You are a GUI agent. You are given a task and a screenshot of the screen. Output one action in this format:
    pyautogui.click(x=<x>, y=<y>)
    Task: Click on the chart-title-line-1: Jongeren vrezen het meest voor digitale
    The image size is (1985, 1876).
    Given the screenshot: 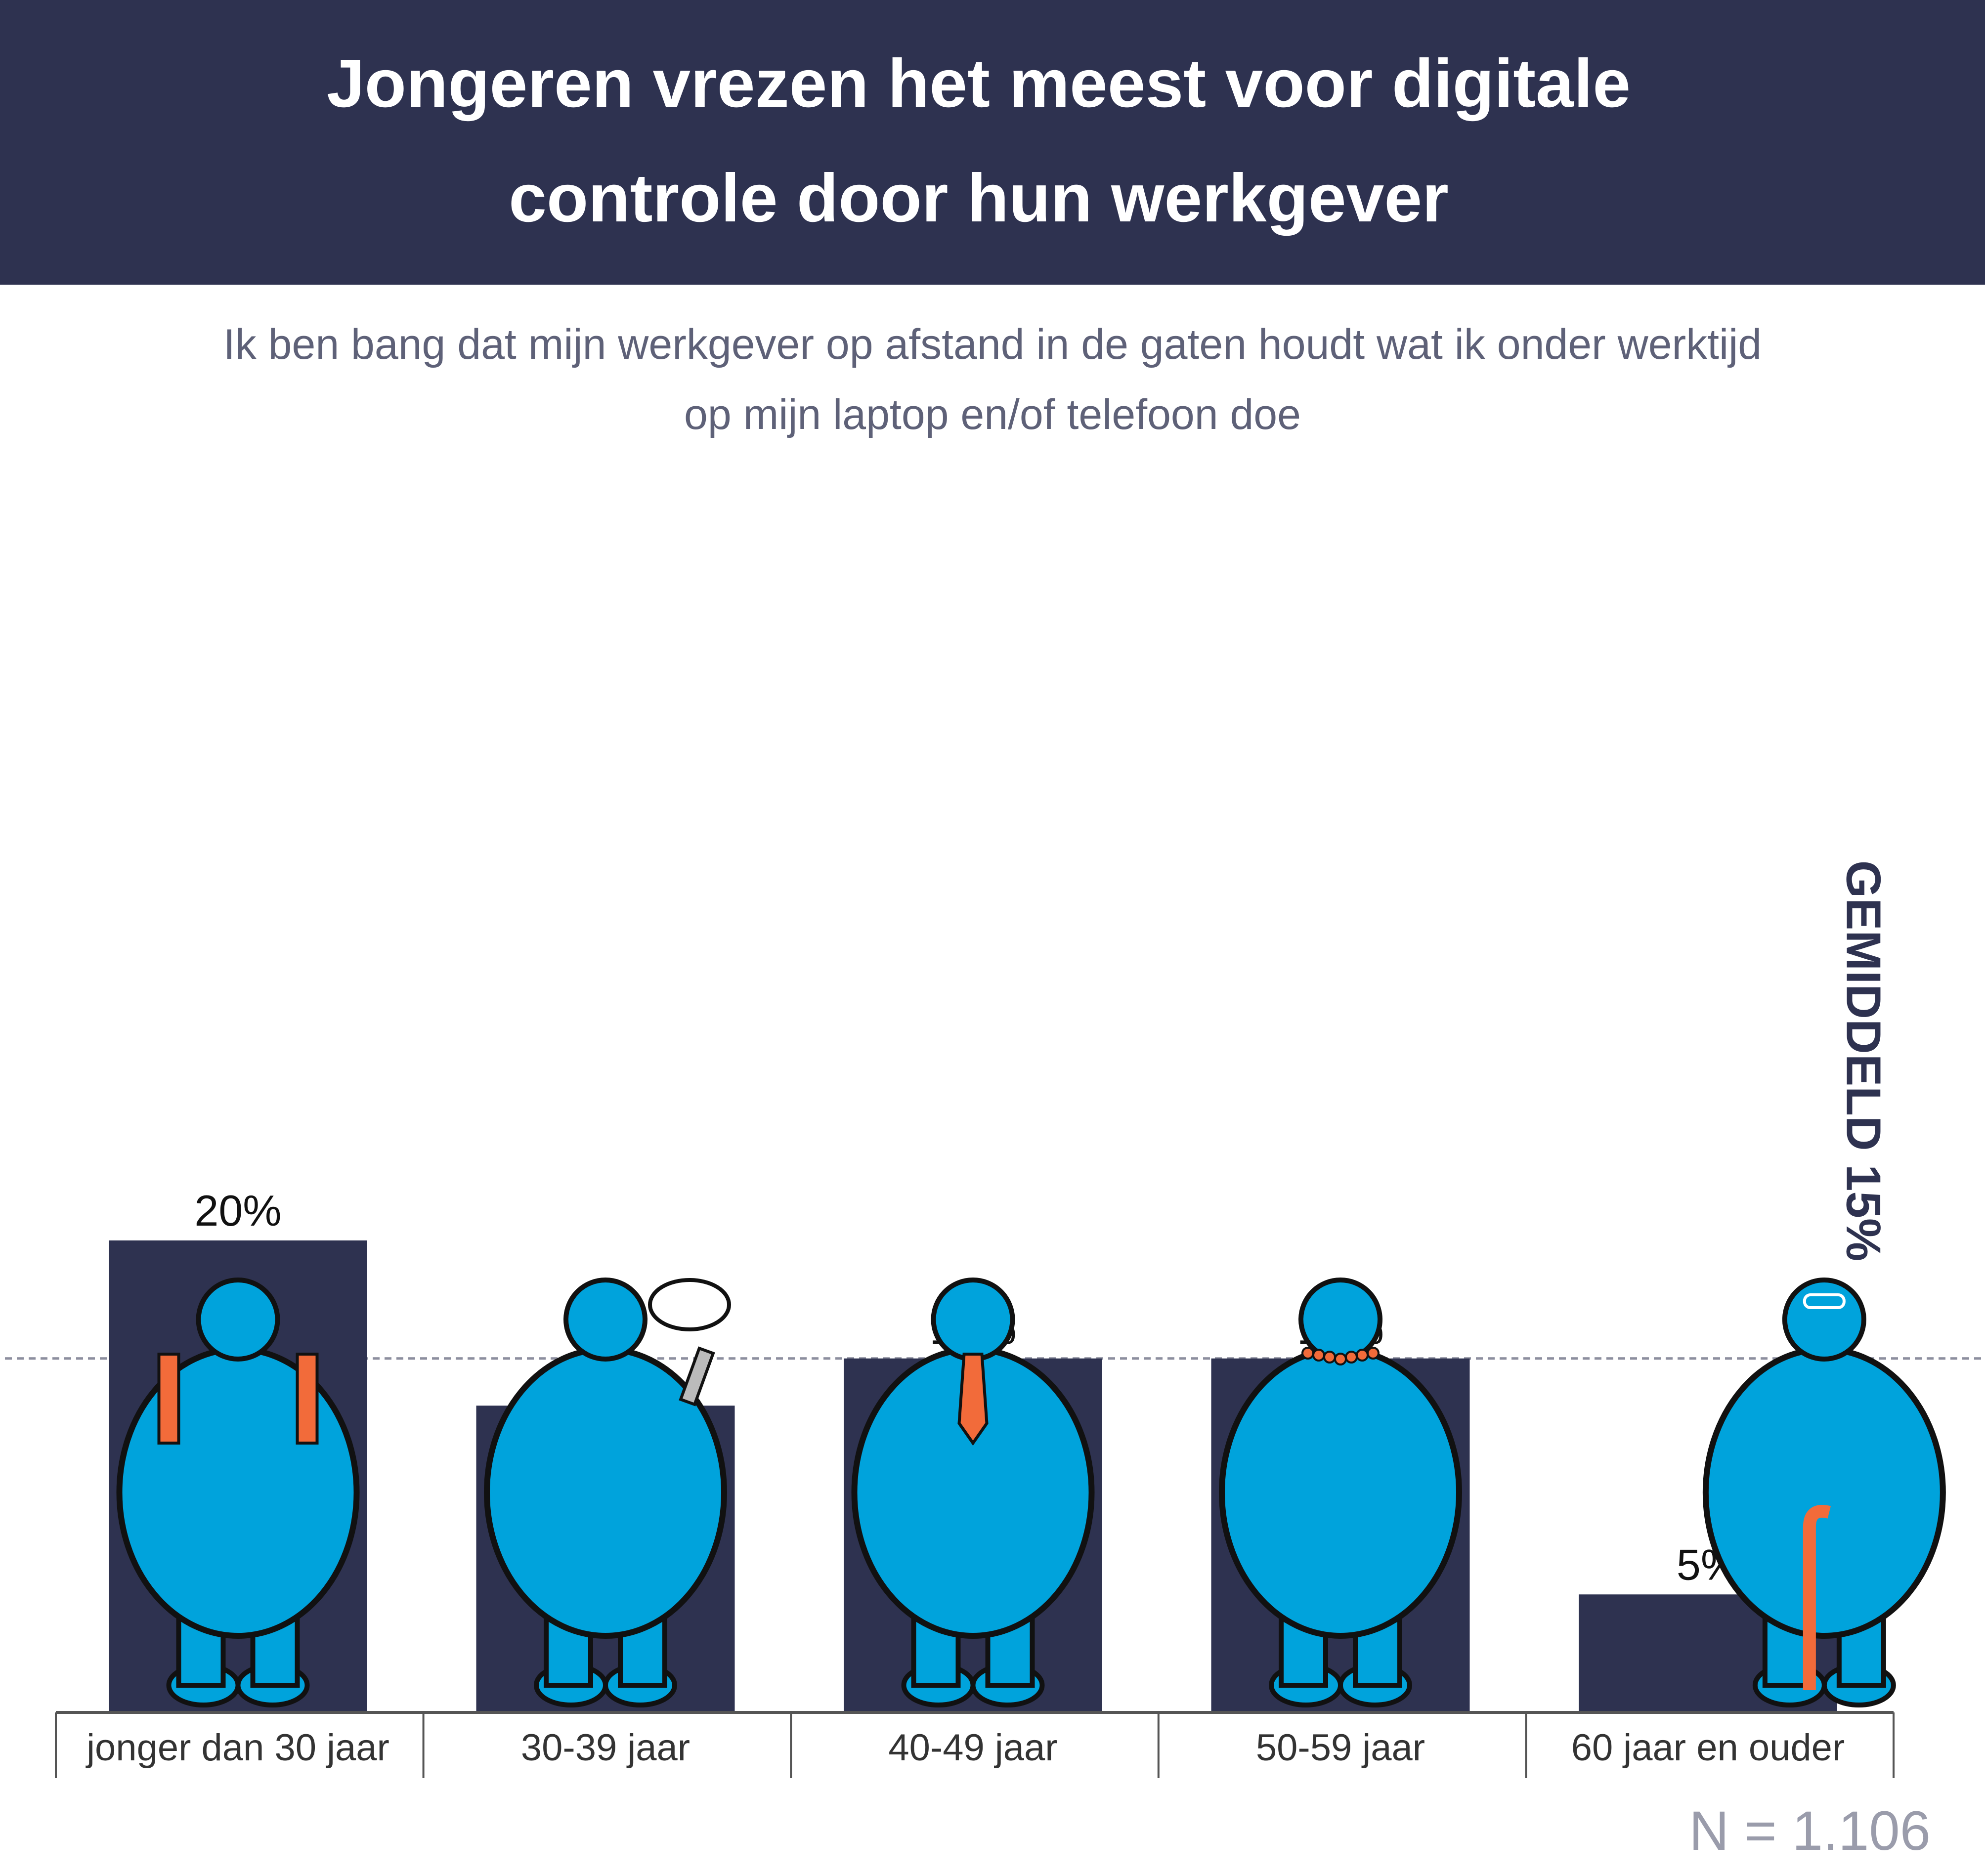 What is the action you would take?
    pyautogui.click(x=978, y=83)
    